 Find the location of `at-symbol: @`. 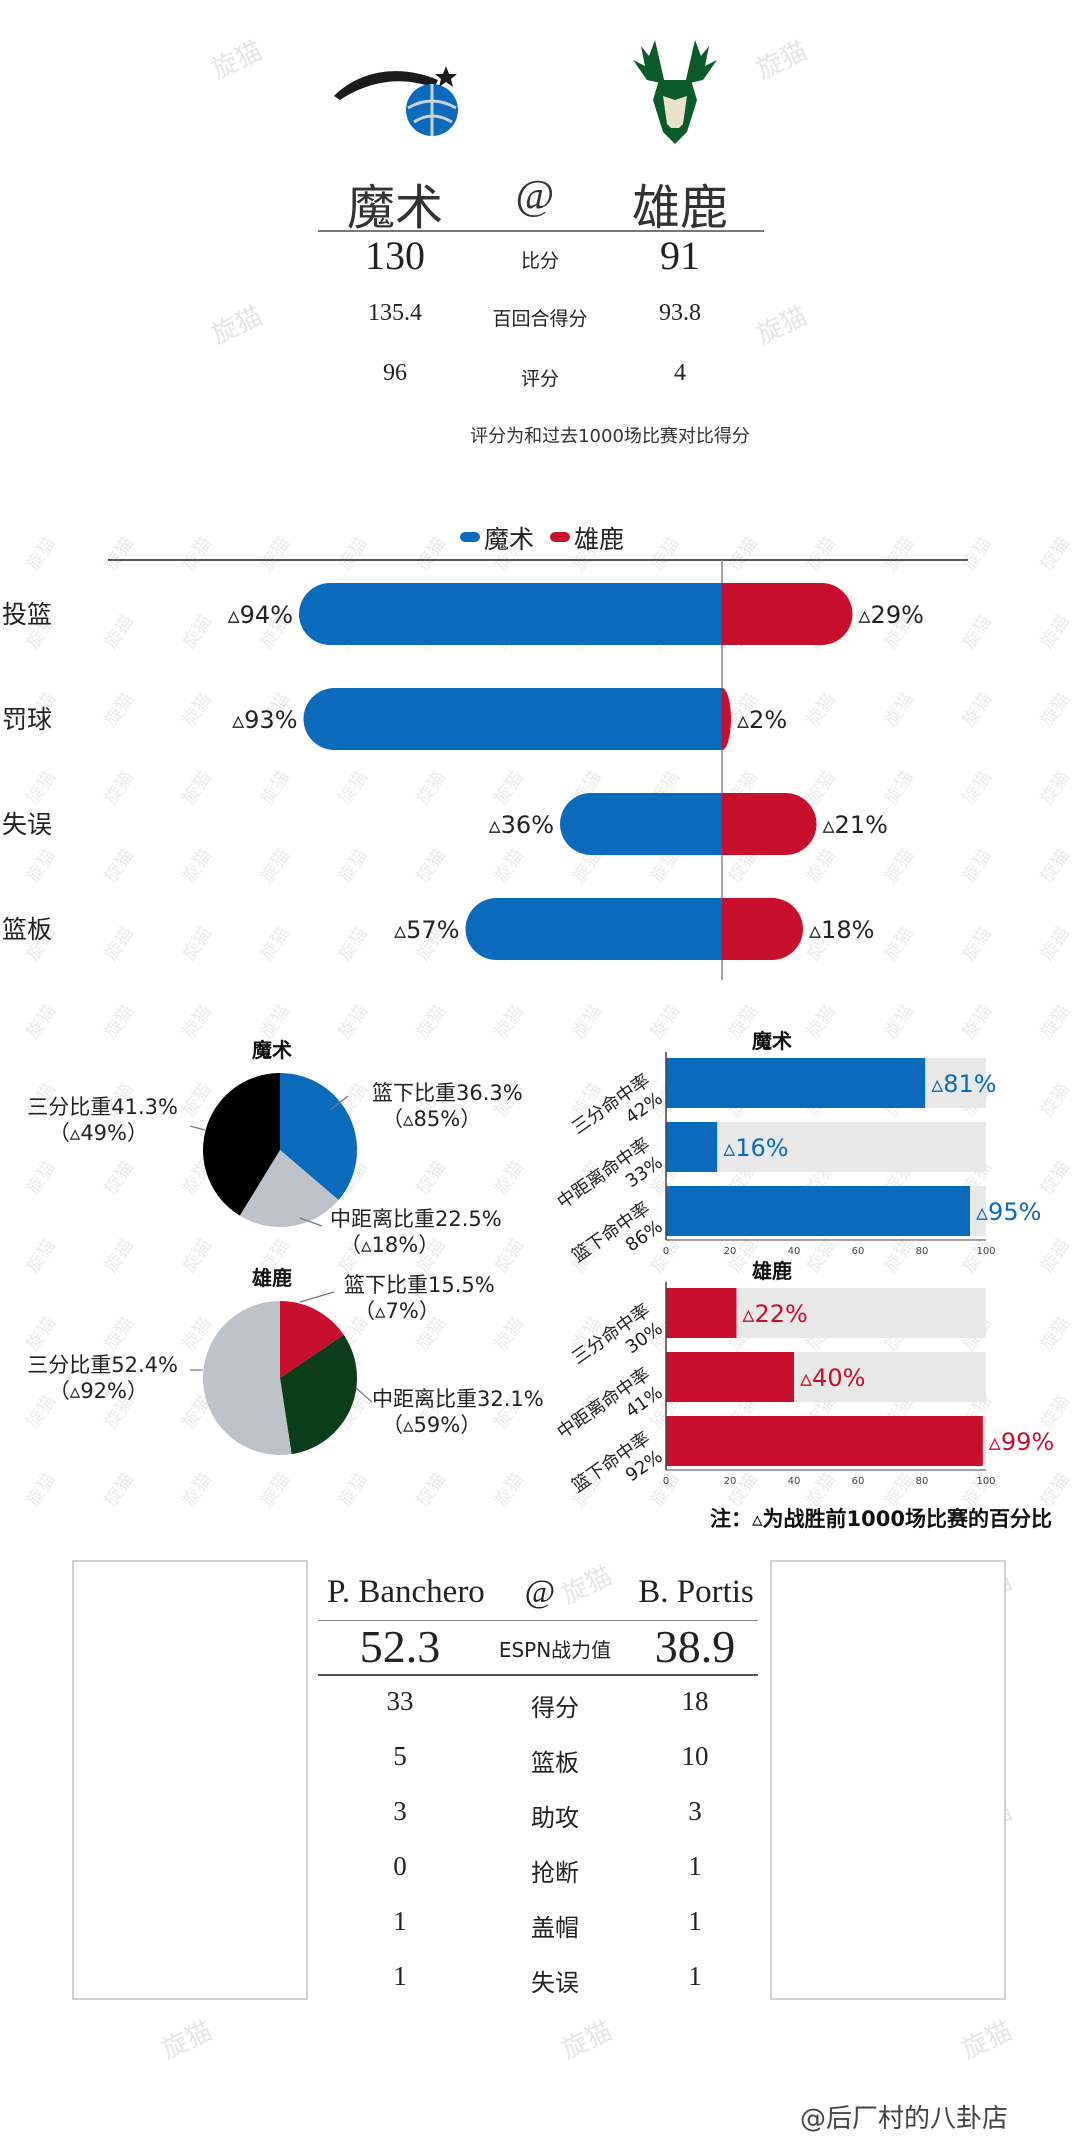

at-symbol: @ is located at coordinates (535, 196).